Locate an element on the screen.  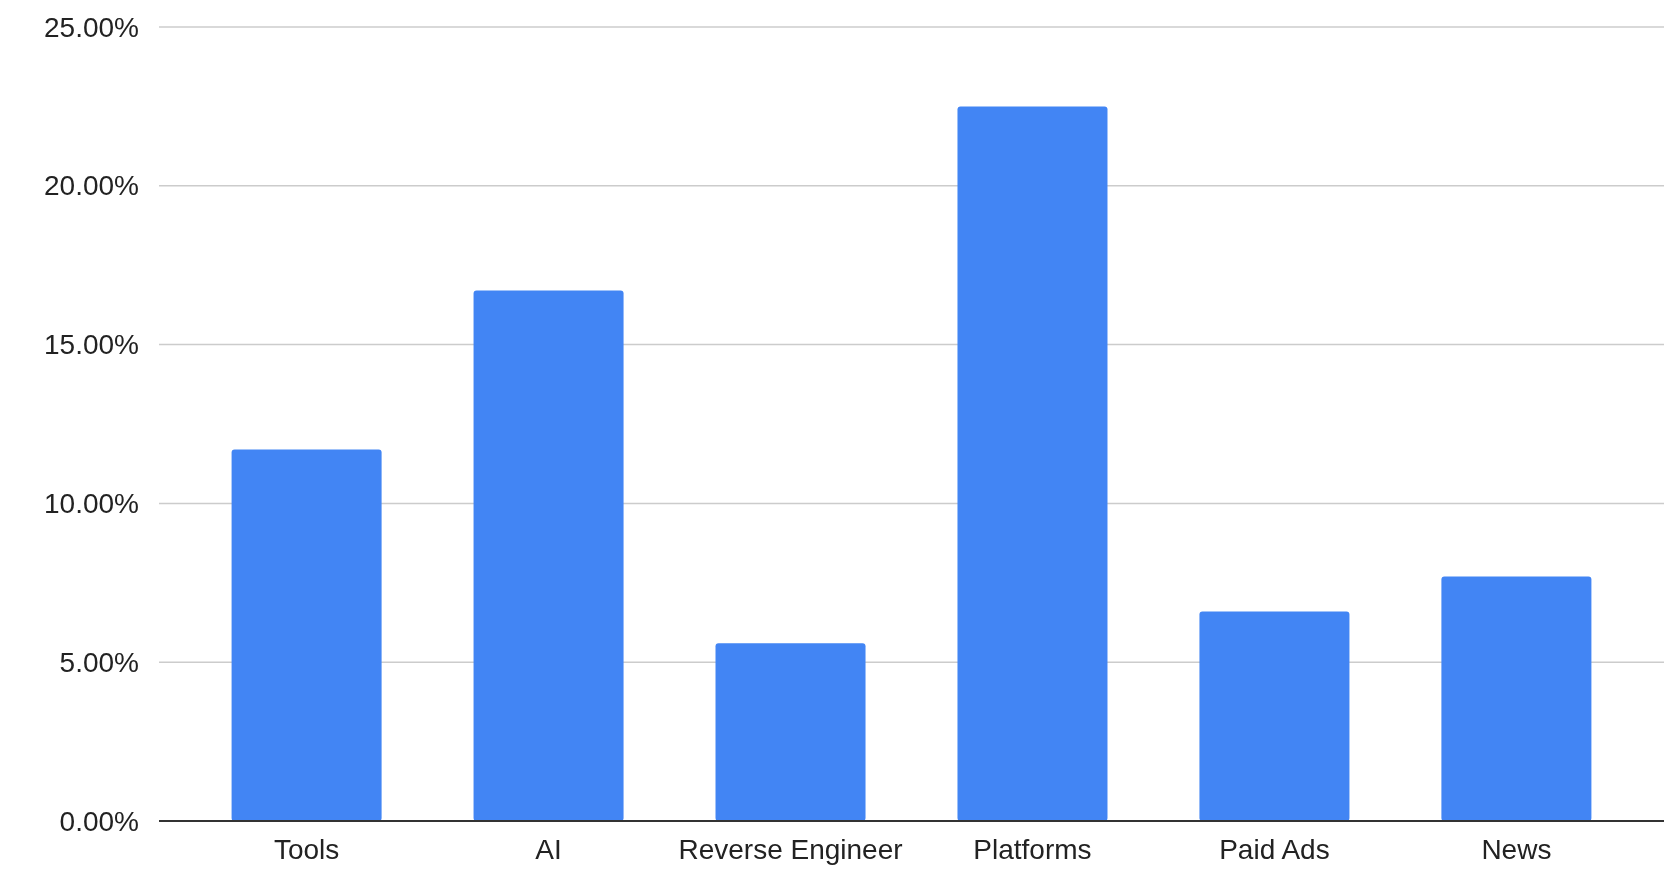
y-tick-label: 25.00% is located at coordinates (91, 27).